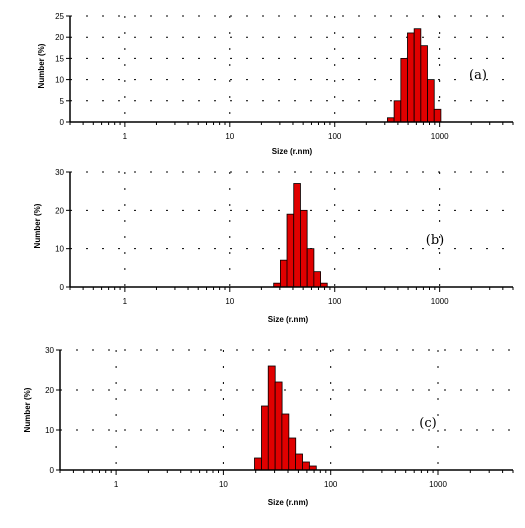 This screenshot has height=528, width=525. Describe the element at coordinates (62, 101) in the screenshot. I see `y-tick-label: 5` at that location.